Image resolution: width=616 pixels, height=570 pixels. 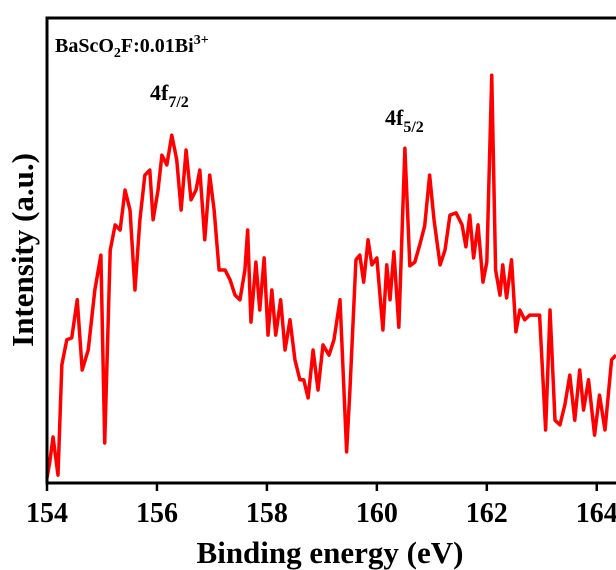 I want to click on x-tick-label: 156, so click(x=157, y=513).